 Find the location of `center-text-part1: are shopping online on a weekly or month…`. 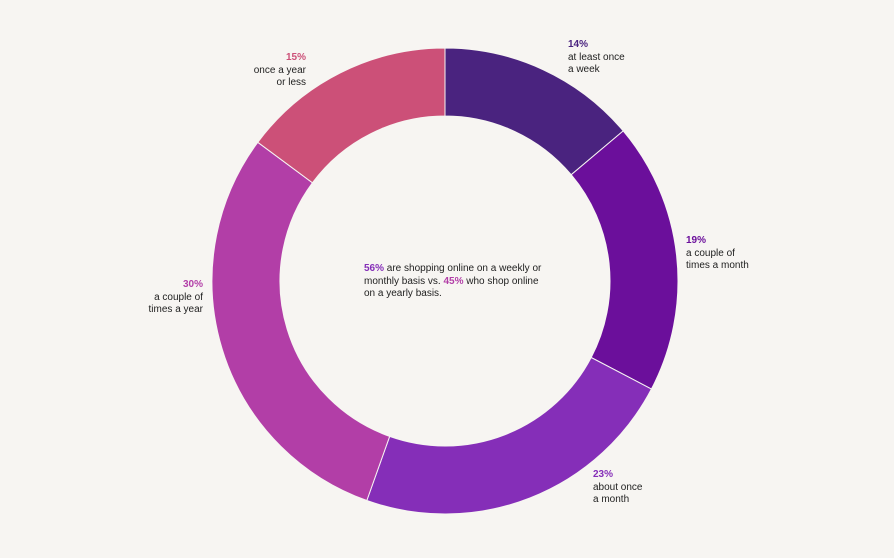

center-text-part1: are shopping online on a weekly or month… is located at coordinates (453, 275).